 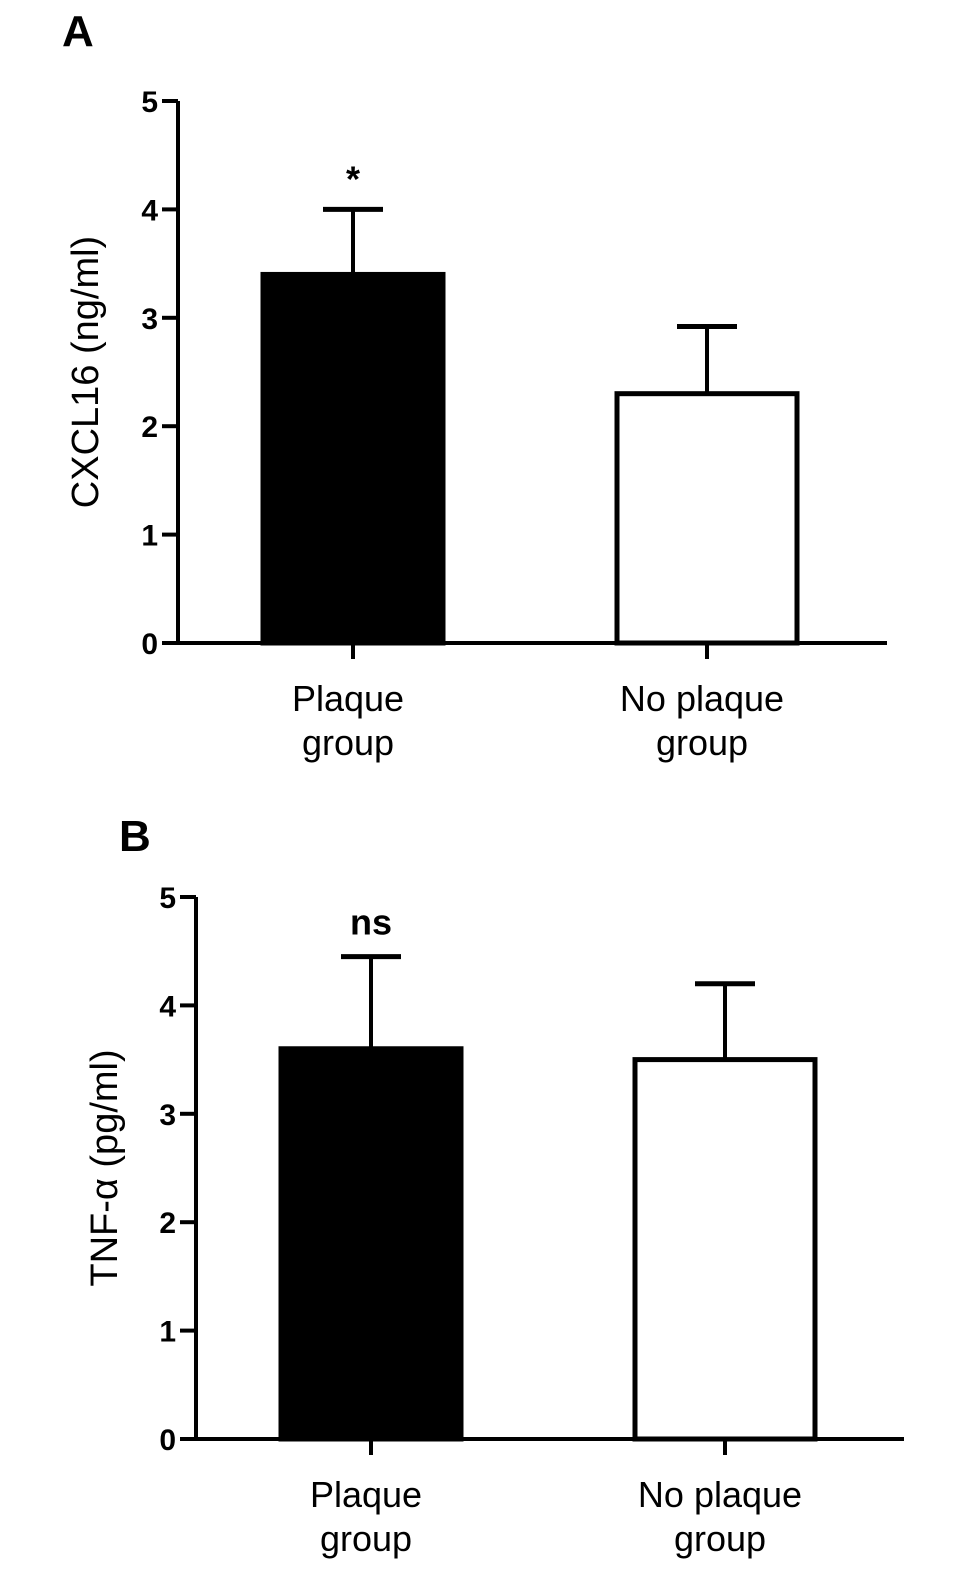 What do you see at coordinates (78, 31) in the screenshot?
I see `panel-label: A` at bounding box center [78, 31].